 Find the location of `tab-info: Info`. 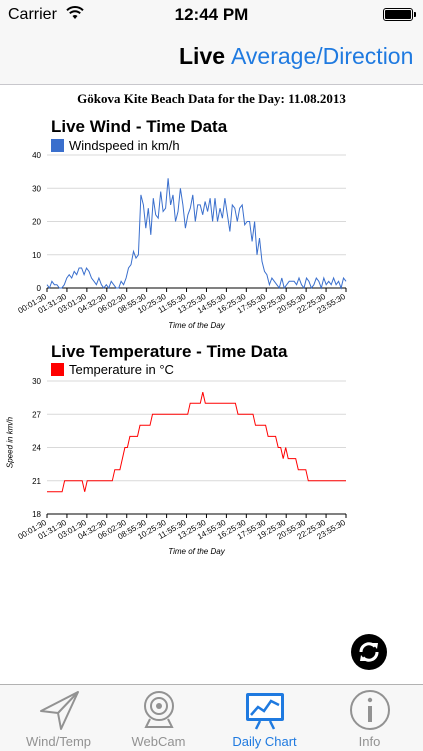

tab-info: Info is located at coordinates (369, 718).